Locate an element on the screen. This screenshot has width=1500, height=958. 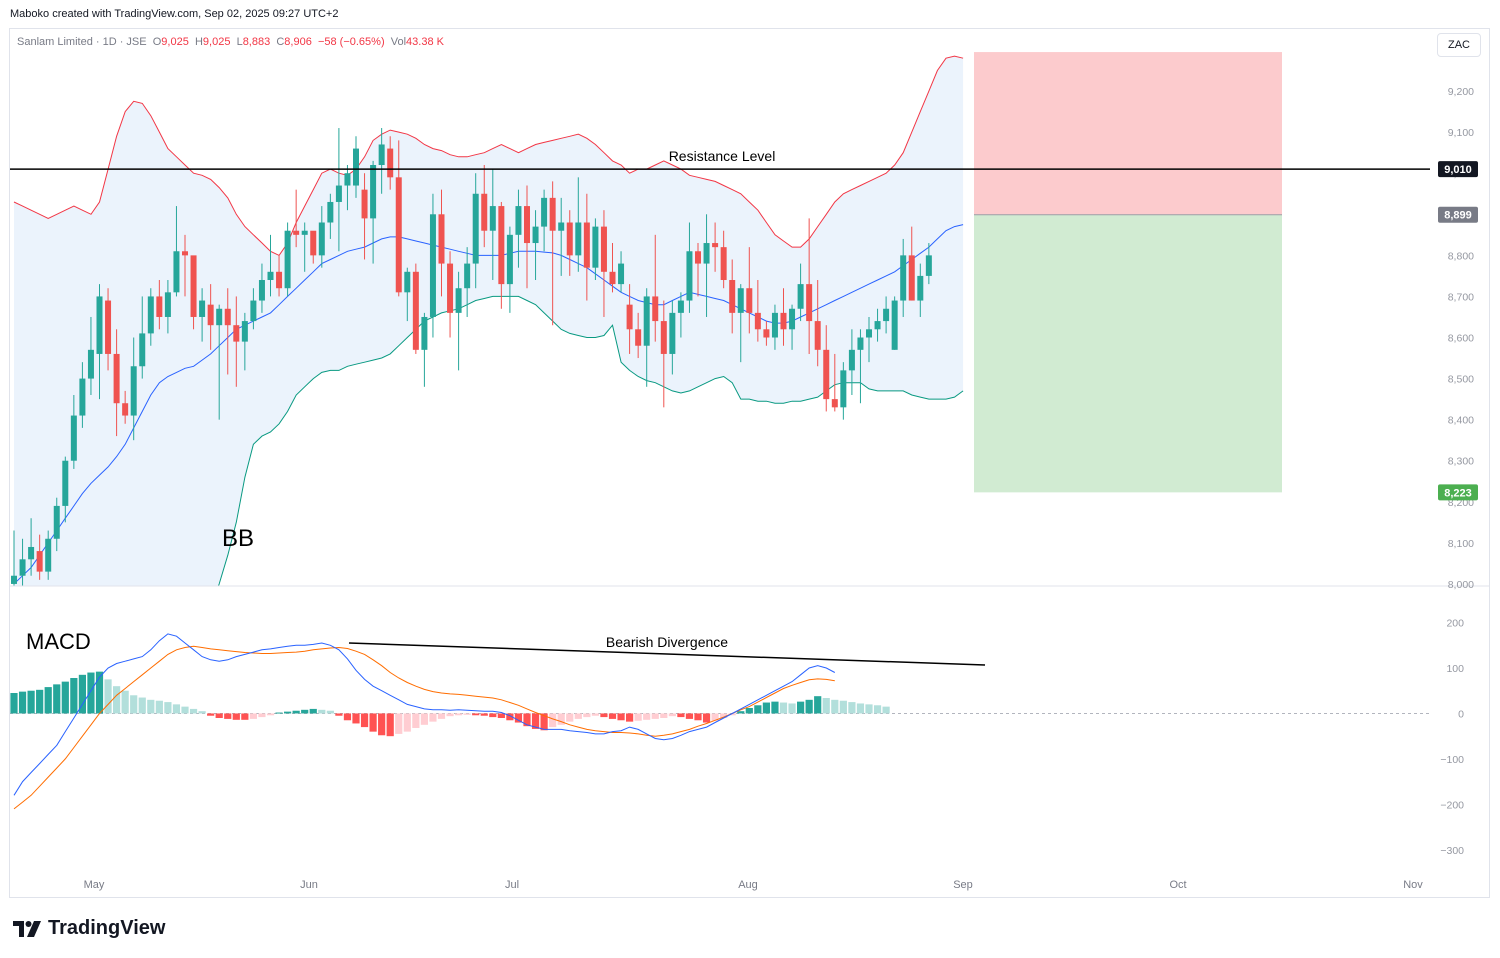
legend-symbol: Sanlam Limited · 1D · JSE is located at coordinates (82, 42).